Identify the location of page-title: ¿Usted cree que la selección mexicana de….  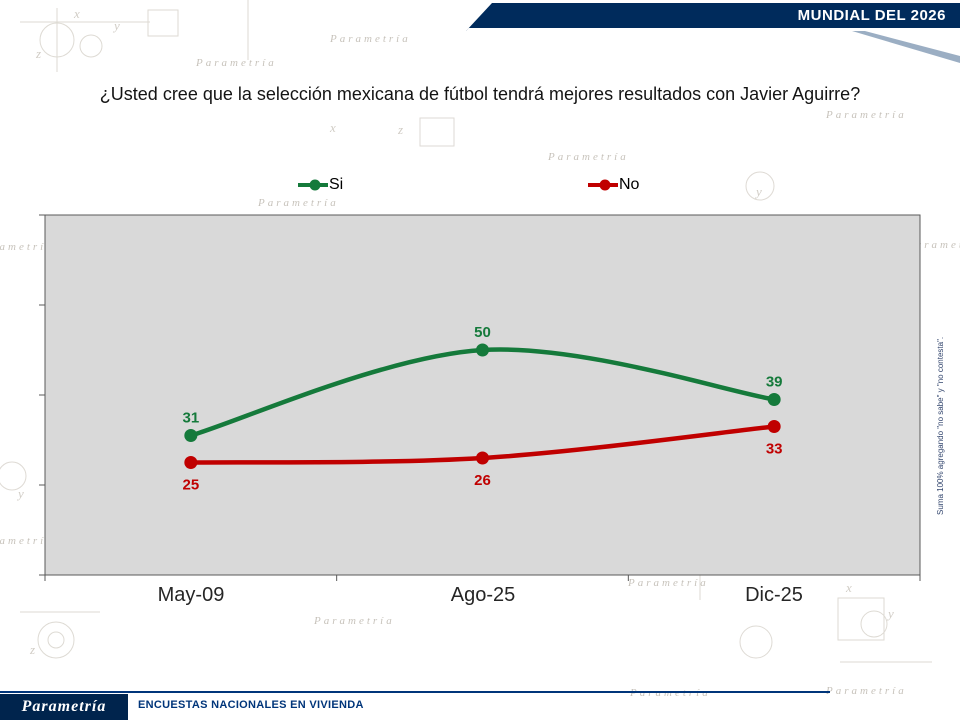
(480, 94).